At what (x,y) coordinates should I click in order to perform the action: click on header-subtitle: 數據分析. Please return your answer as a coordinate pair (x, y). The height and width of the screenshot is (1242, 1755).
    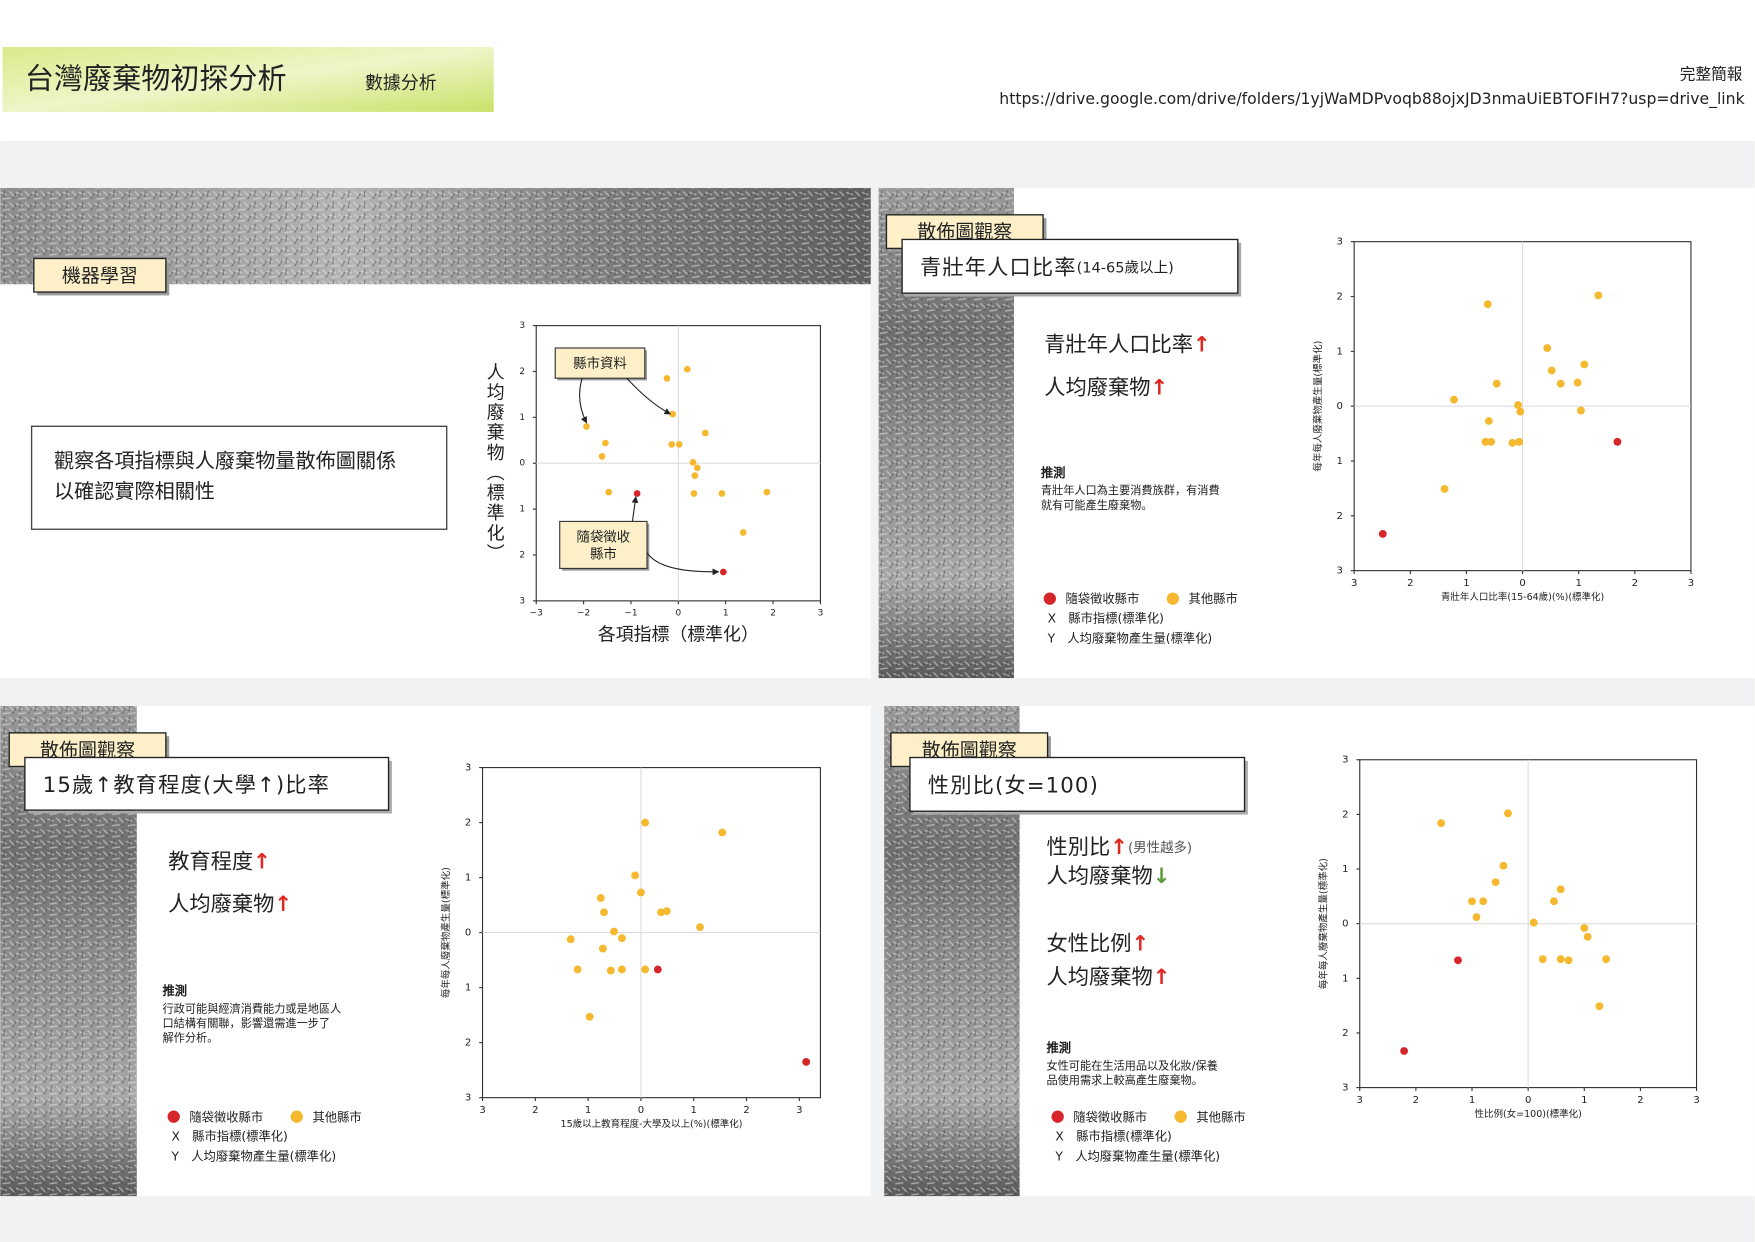
    Looking at the image, I should click on (401, 83).